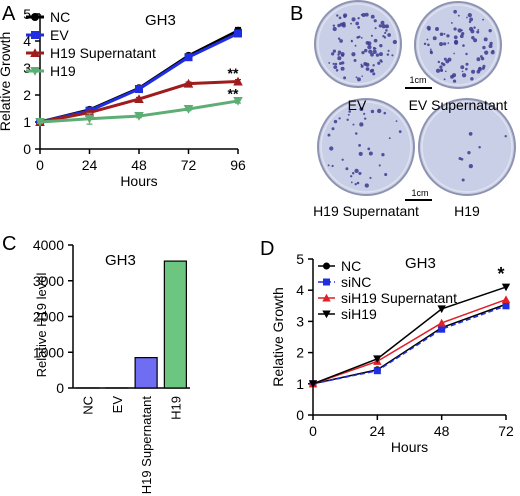 This screenshot has width=520, height=496. What do you see at coordinates (344, 282) in the screenshot?
I see `legend-item: siNC` at bounding box center [344, 282].